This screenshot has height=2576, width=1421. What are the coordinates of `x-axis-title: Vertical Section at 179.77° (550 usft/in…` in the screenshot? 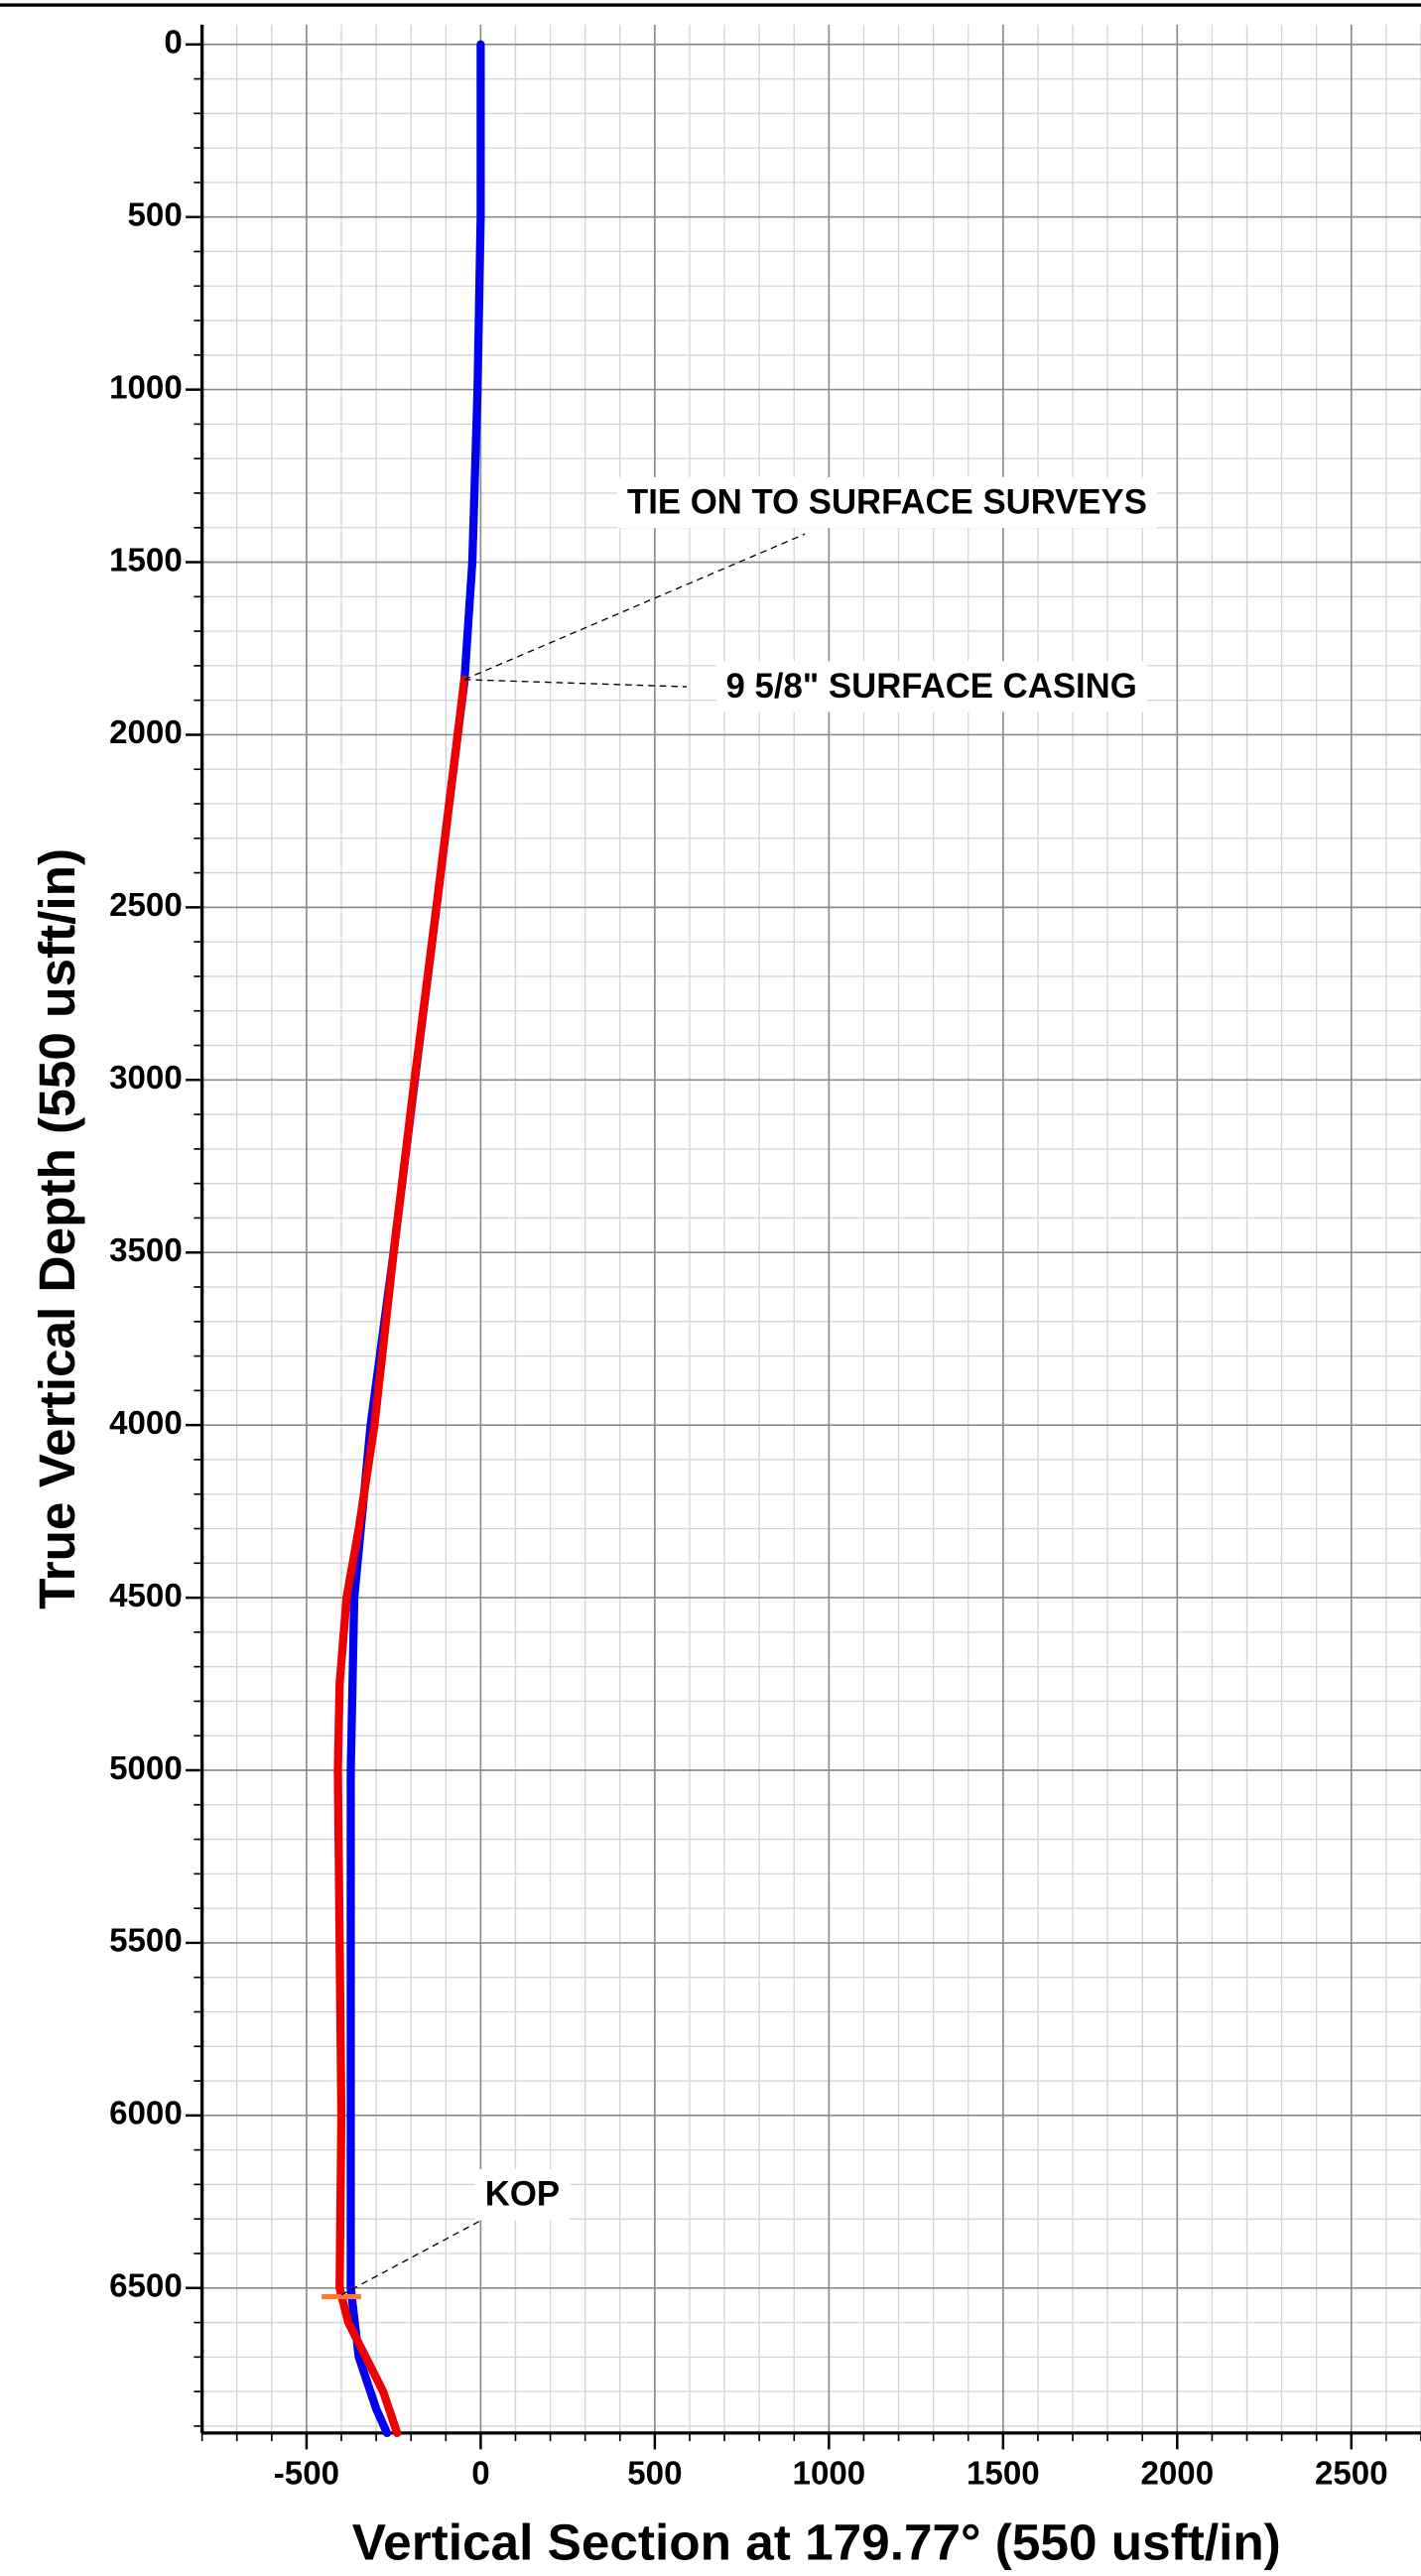 It's located at (817, 2543).